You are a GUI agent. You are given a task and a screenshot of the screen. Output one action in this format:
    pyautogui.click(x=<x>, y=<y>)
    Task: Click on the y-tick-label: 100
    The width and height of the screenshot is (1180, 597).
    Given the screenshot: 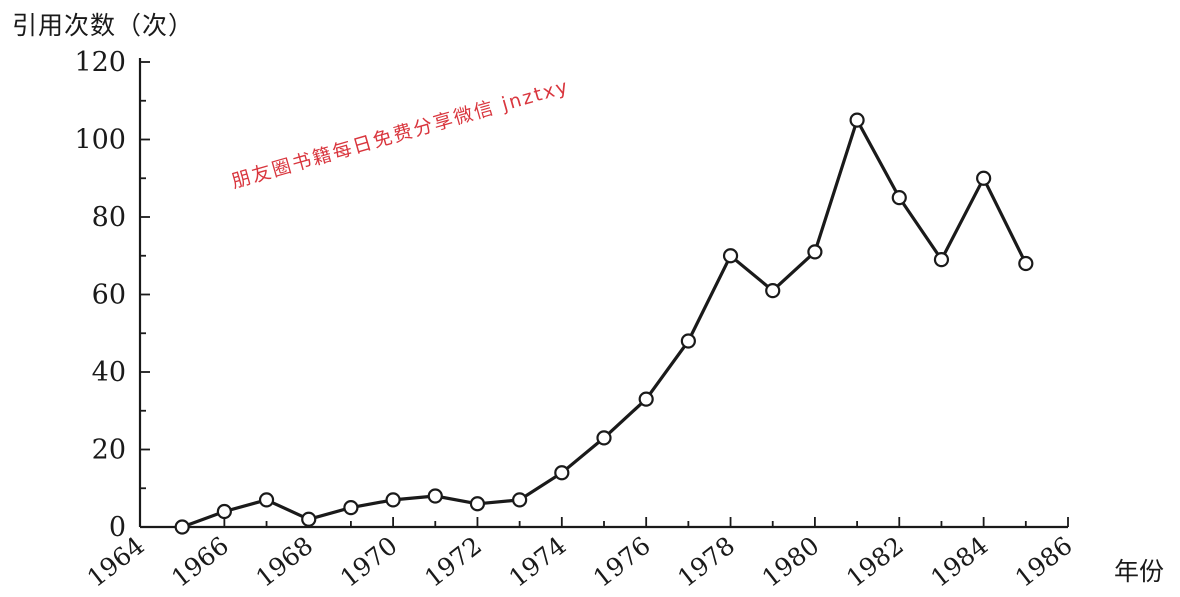 What is the action you would take?
    pyautogui.click(x=100, y=140)
    